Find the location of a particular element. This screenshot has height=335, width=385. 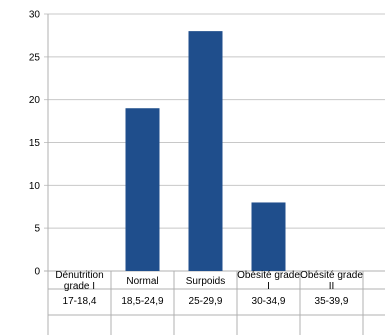

range-label: 18,5-24,9 is located at coordinates (142, 301).